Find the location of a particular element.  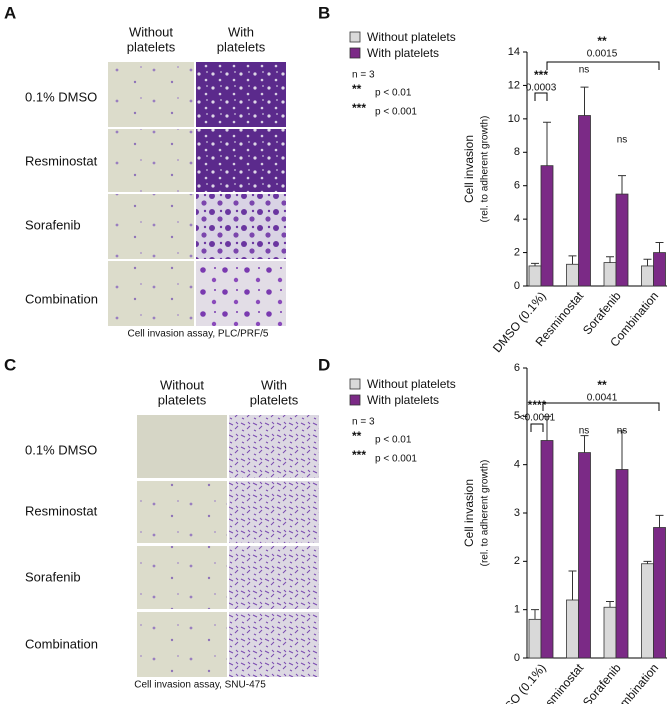

caption: Cell invasion assay, SNU-475 is located at coordinates (200, 685).